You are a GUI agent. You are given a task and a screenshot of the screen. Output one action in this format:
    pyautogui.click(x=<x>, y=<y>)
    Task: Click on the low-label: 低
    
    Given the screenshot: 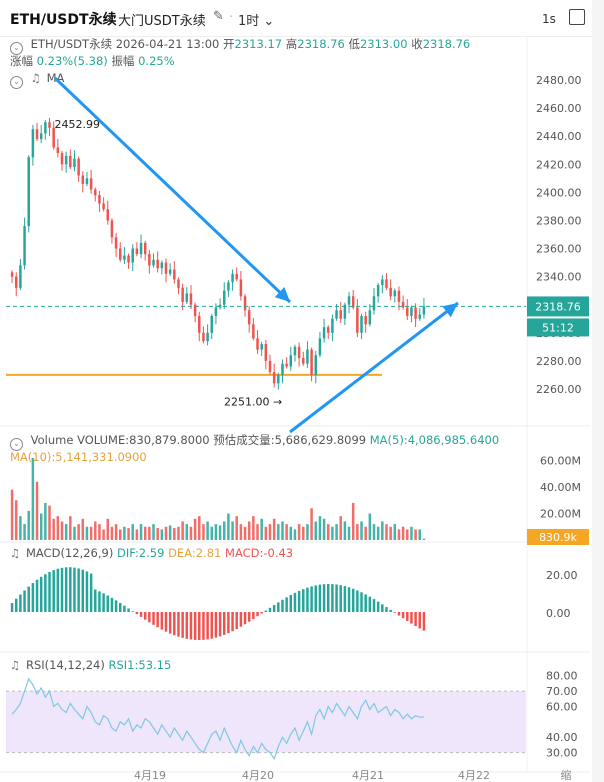 What is the action you would take?
    pyautogui.click(x=354, y=44)
    